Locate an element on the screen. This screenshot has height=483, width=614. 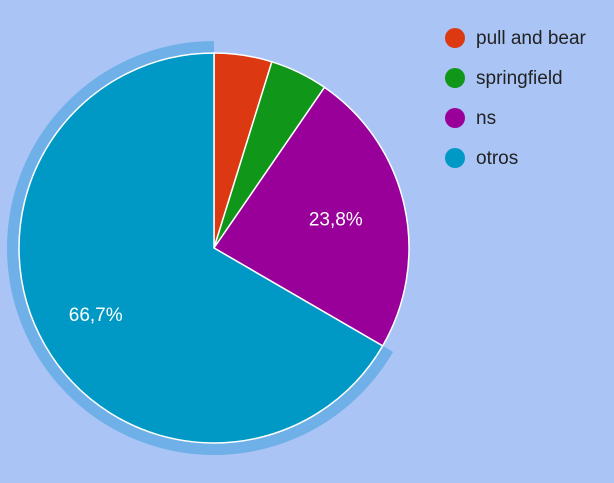
legend-label: springfield is located at coordinates (519, 78).